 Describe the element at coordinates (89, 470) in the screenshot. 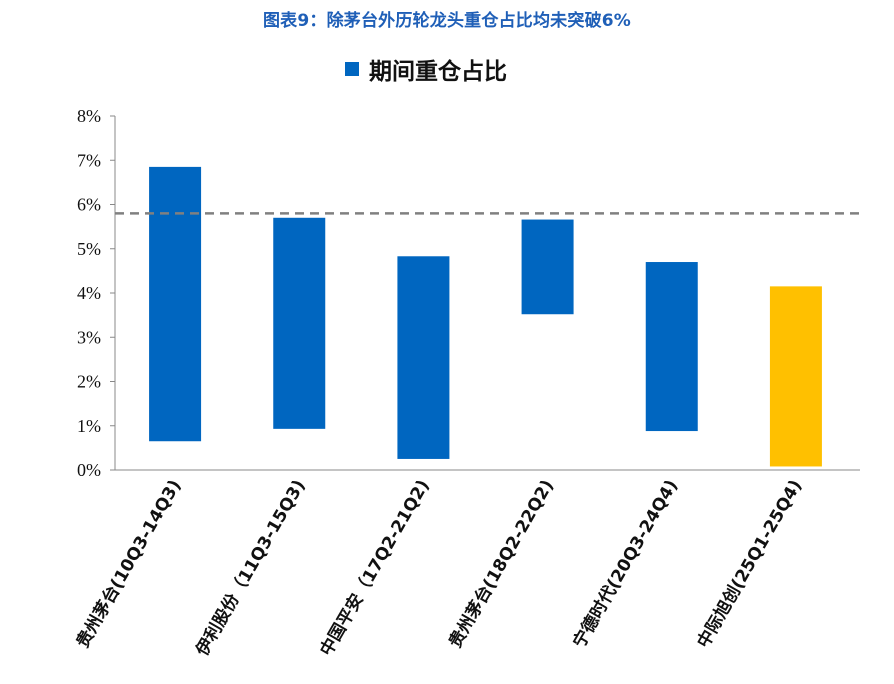

I see `y-tick-label: 0%` at that location.